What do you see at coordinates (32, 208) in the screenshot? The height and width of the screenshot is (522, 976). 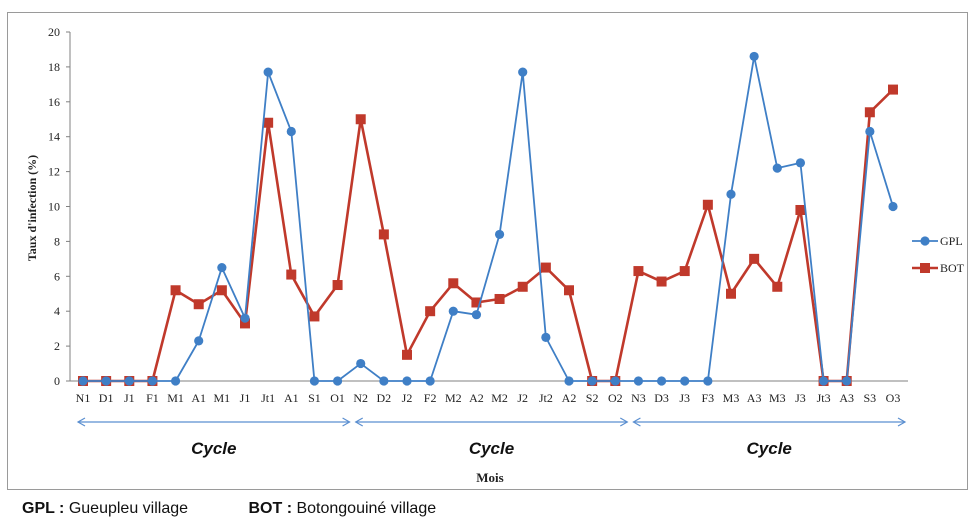 I see `y-axis-label: Taux d'infection (%)` at bounding box center [32, 208].